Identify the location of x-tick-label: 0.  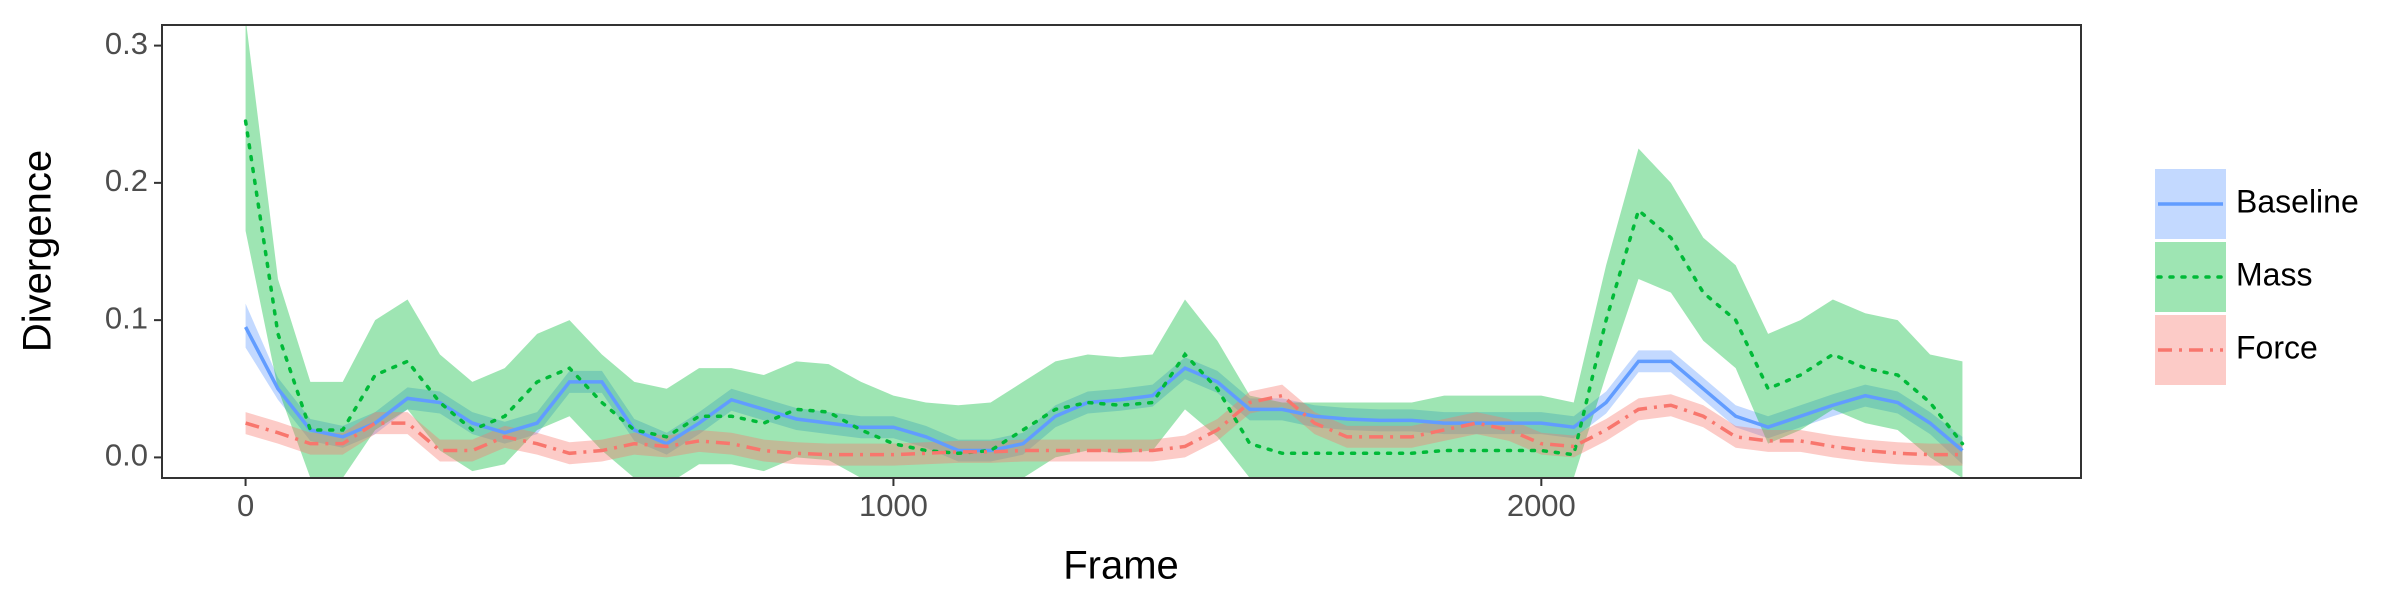
(245, 505).